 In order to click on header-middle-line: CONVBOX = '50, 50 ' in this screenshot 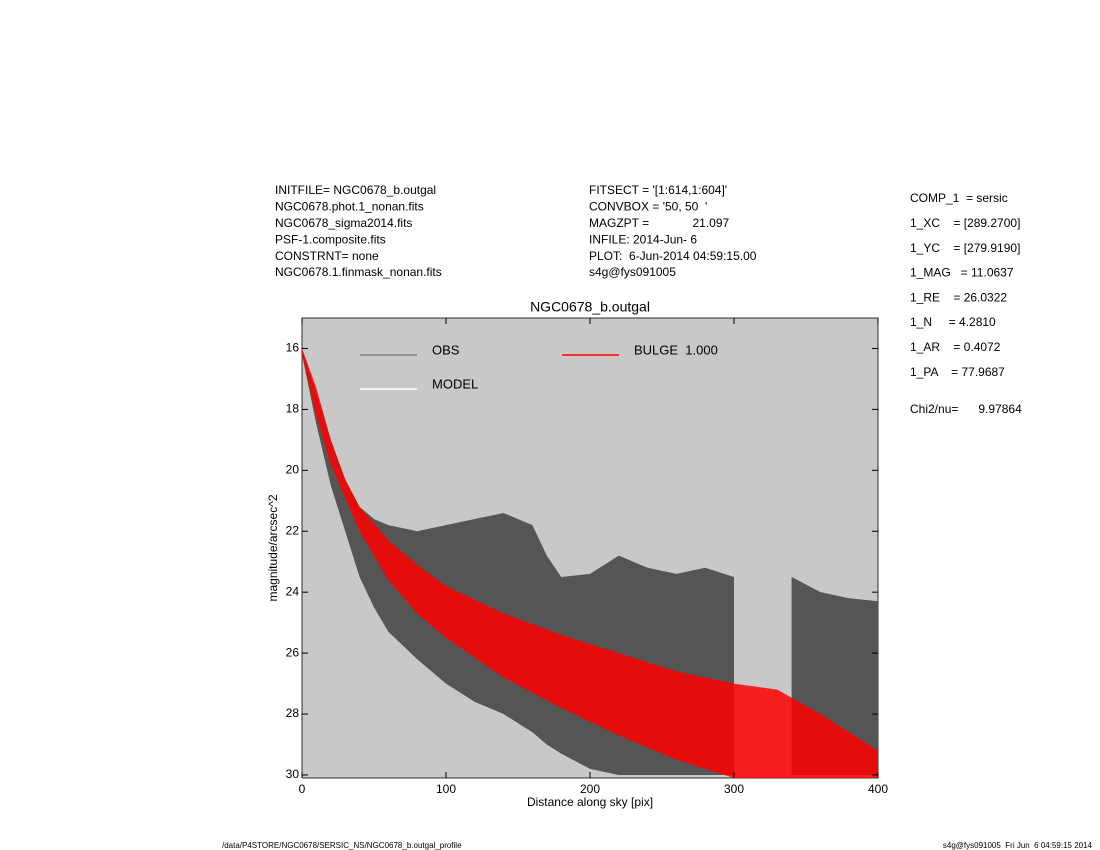, I will do `click(648, 207)`.